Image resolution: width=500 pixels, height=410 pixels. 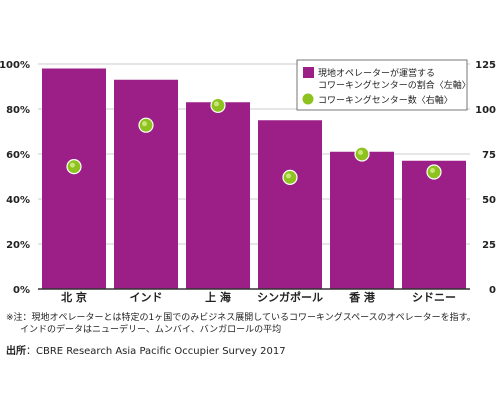 What do you see at coordinates (434, 297) in the screenshot?
I see `category-label: シドニー` at bounding box center [434, 297].